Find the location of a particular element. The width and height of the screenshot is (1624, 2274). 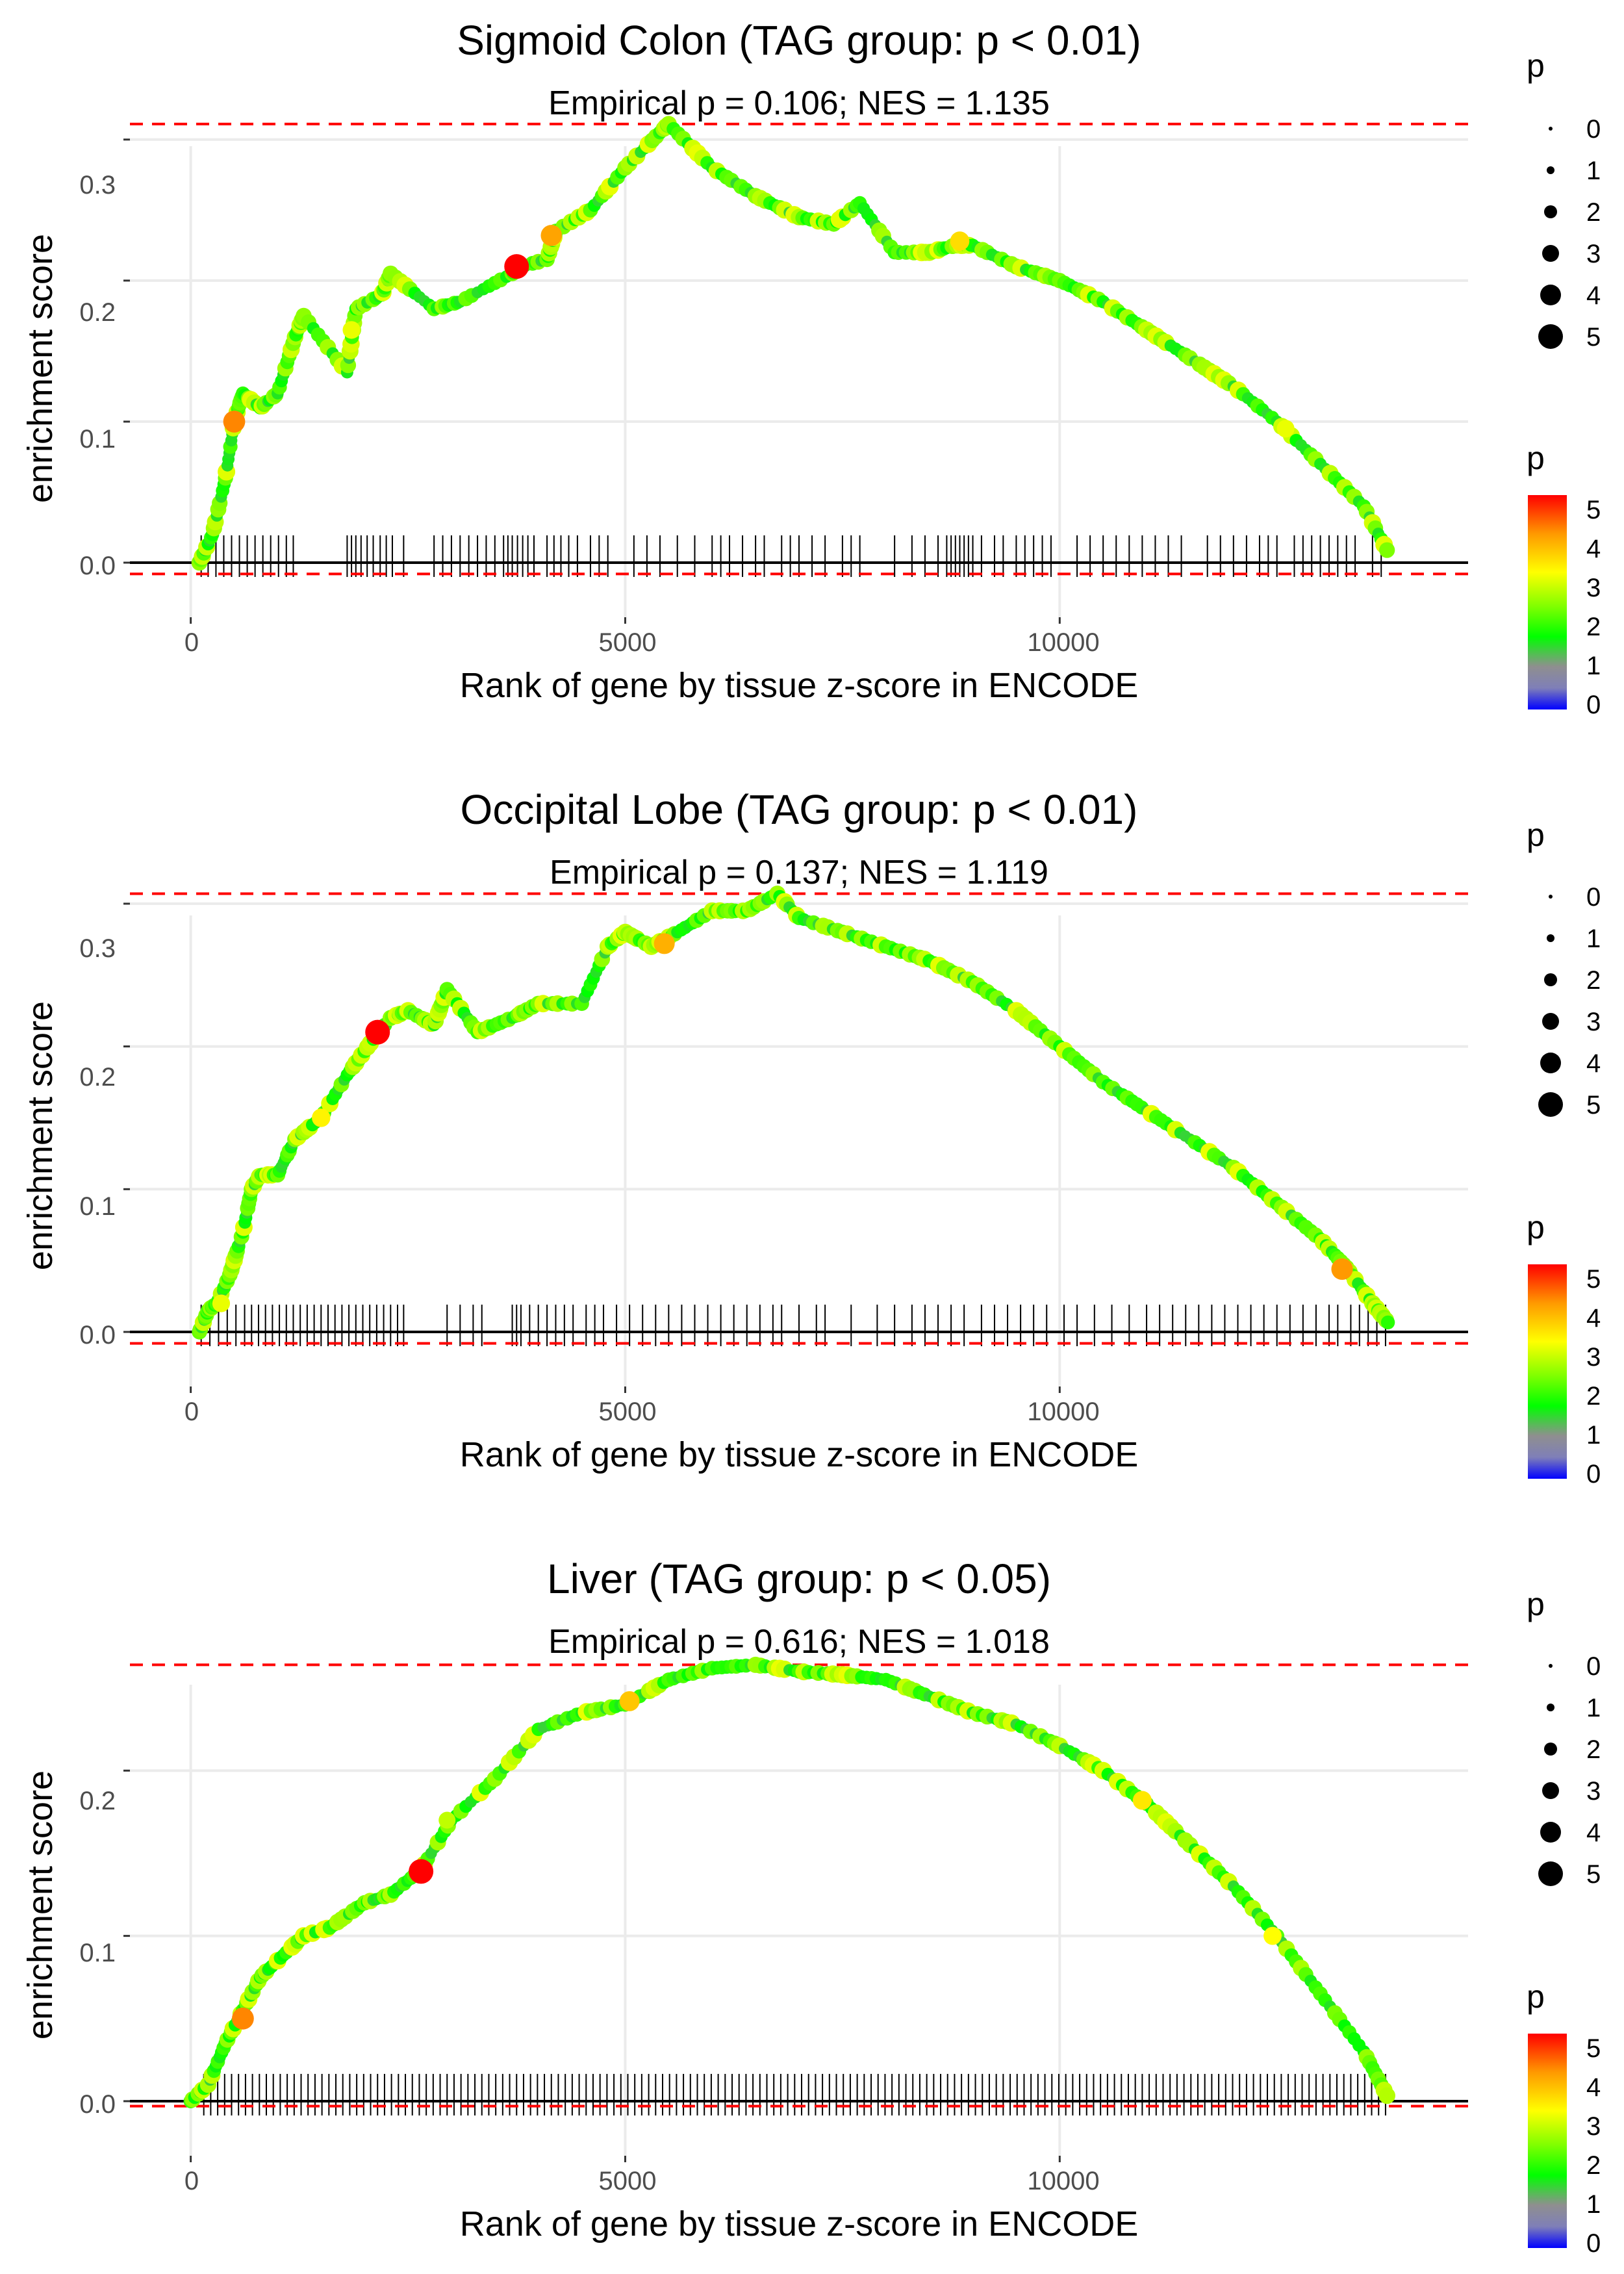

chart-subtitle: Empirical p = 0.106; NES = 1.135 is located at coordinates (799, 103).